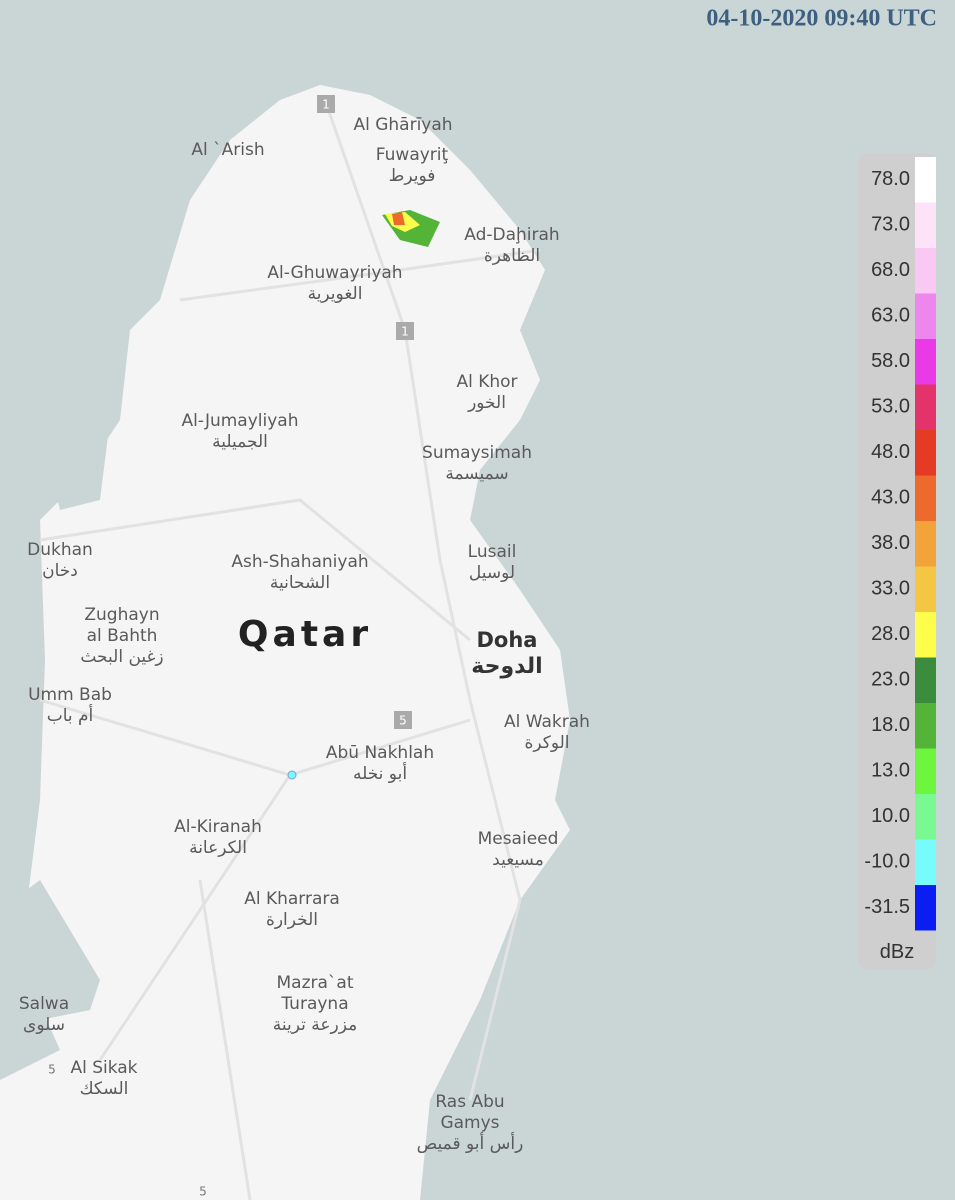 The width and height of the screenshot is (955, 1200). I want to click on legend-label: 23.0, so click(890, 680).